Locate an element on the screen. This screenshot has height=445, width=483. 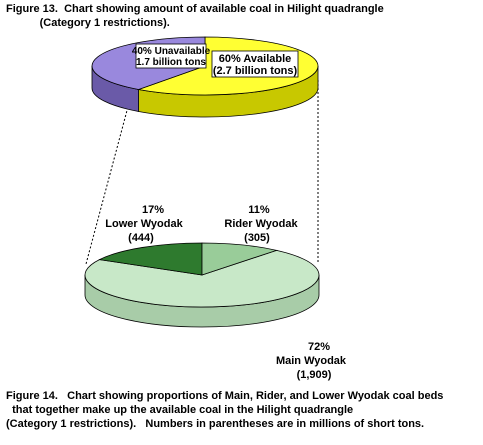
label-box-unavailable is located at coordinates (171, 56).